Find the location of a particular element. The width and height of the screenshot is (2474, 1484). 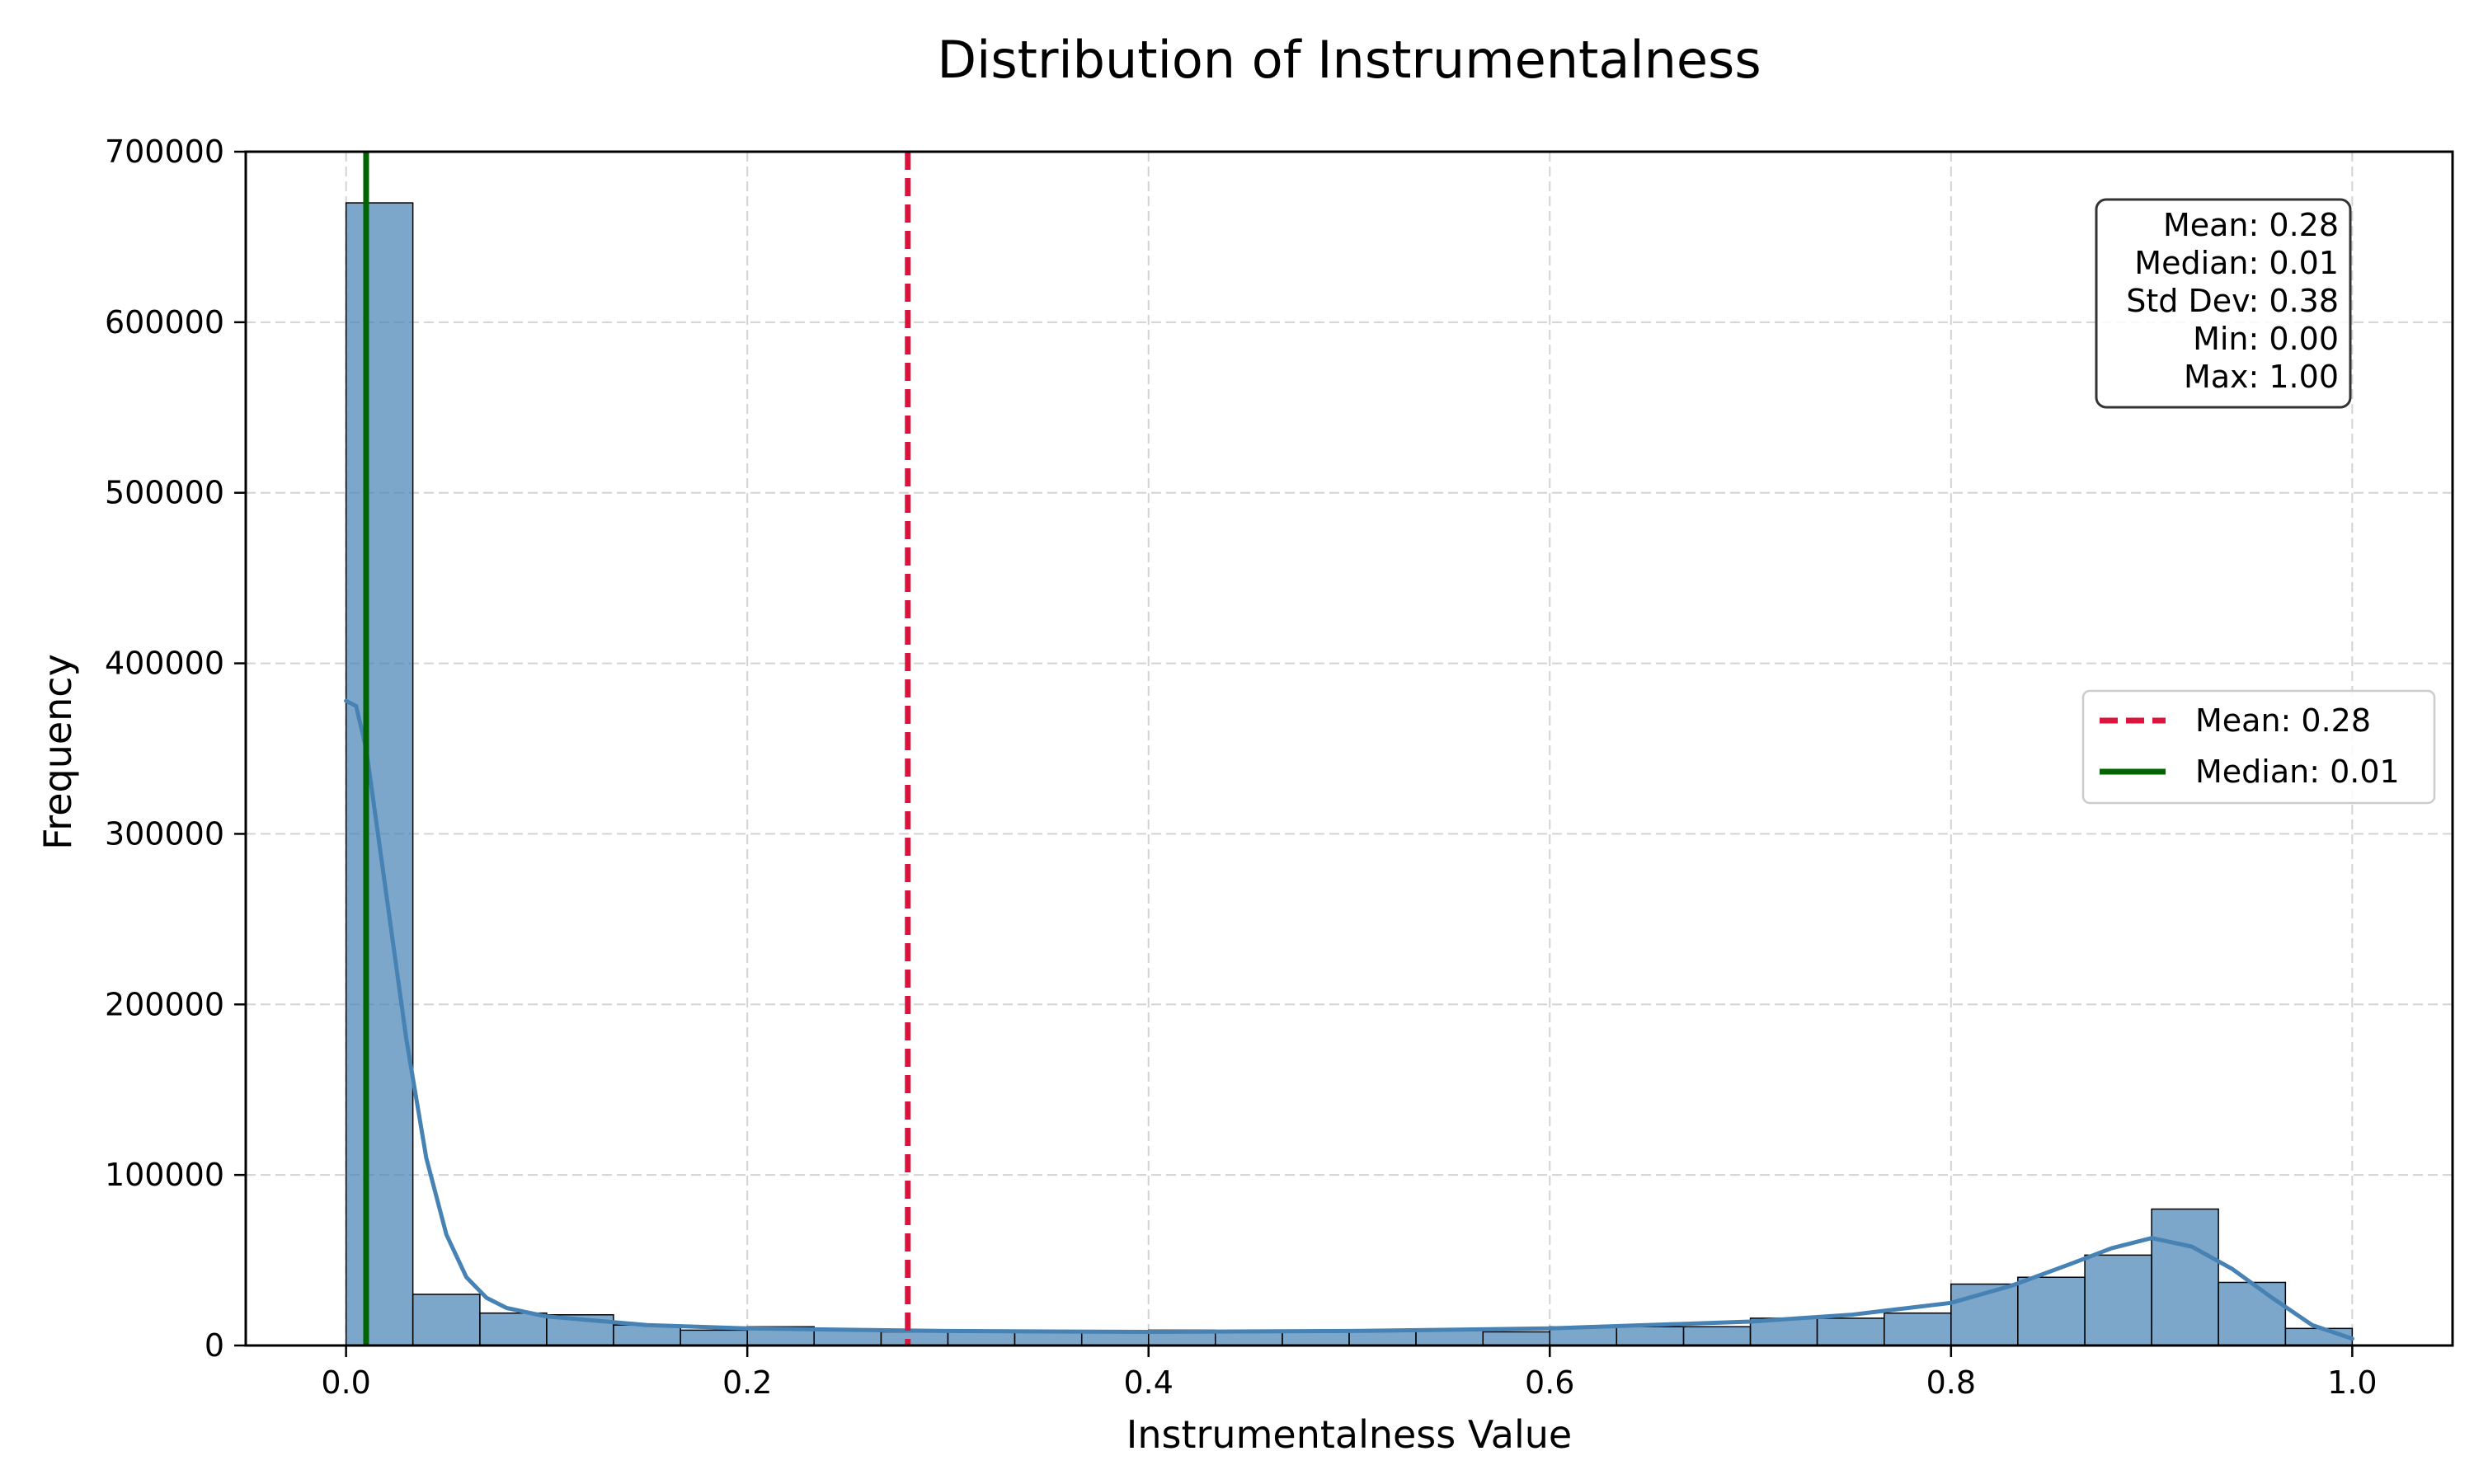

x-axis-label: Instrumentalness Value is located at coordinates (1349, 1434).